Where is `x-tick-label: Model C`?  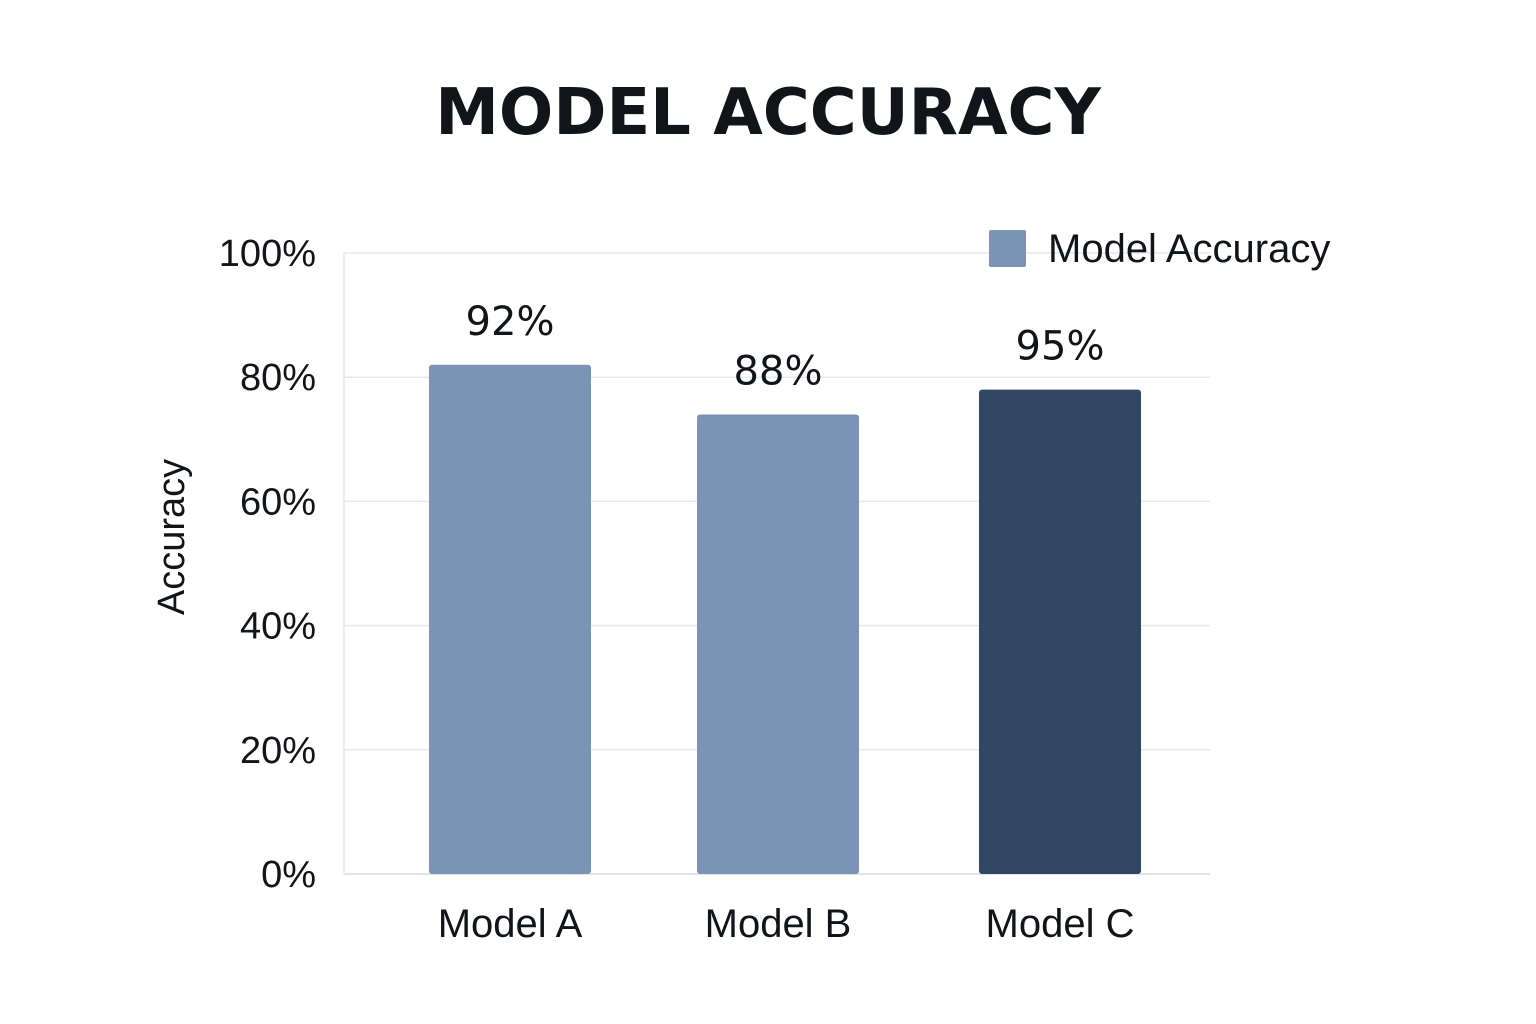
x-tick-label: Model C is located at coordinates (1060, 924).